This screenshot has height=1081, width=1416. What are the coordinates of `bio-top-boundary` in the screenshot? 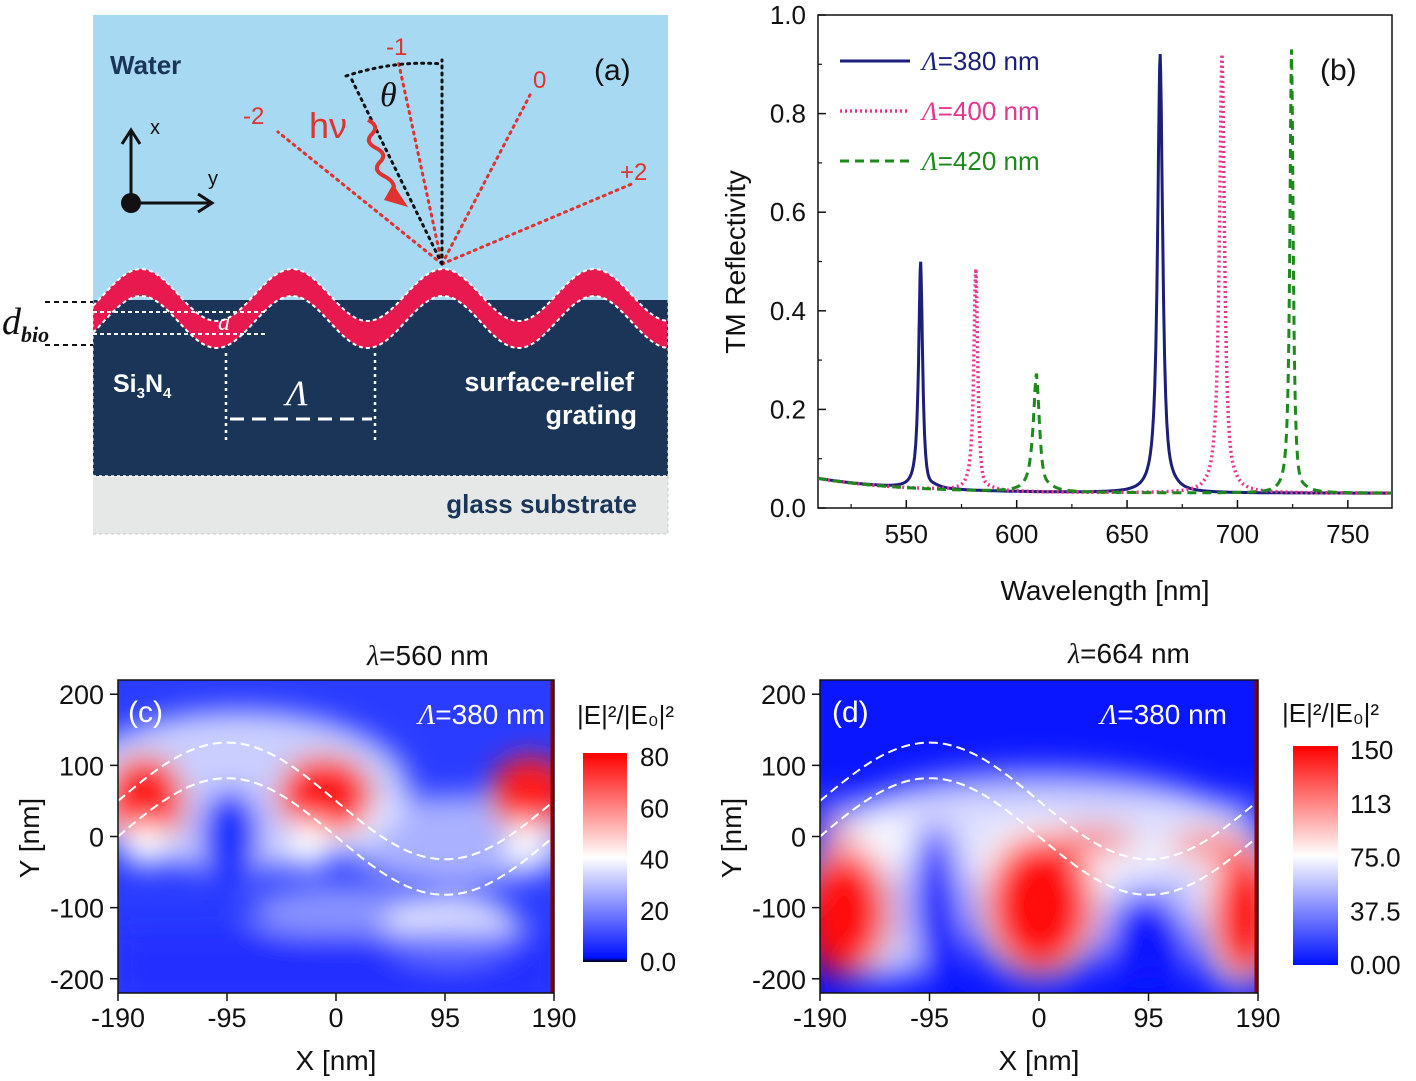 It's located at (380, 295).